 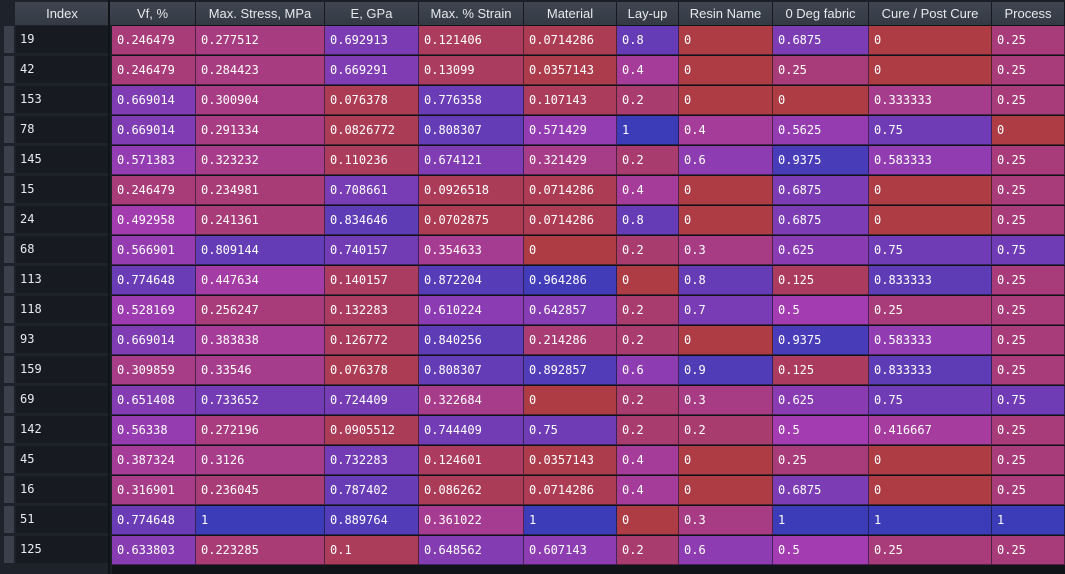 I want to click on index-row: 42, so click(x=54, y=69).